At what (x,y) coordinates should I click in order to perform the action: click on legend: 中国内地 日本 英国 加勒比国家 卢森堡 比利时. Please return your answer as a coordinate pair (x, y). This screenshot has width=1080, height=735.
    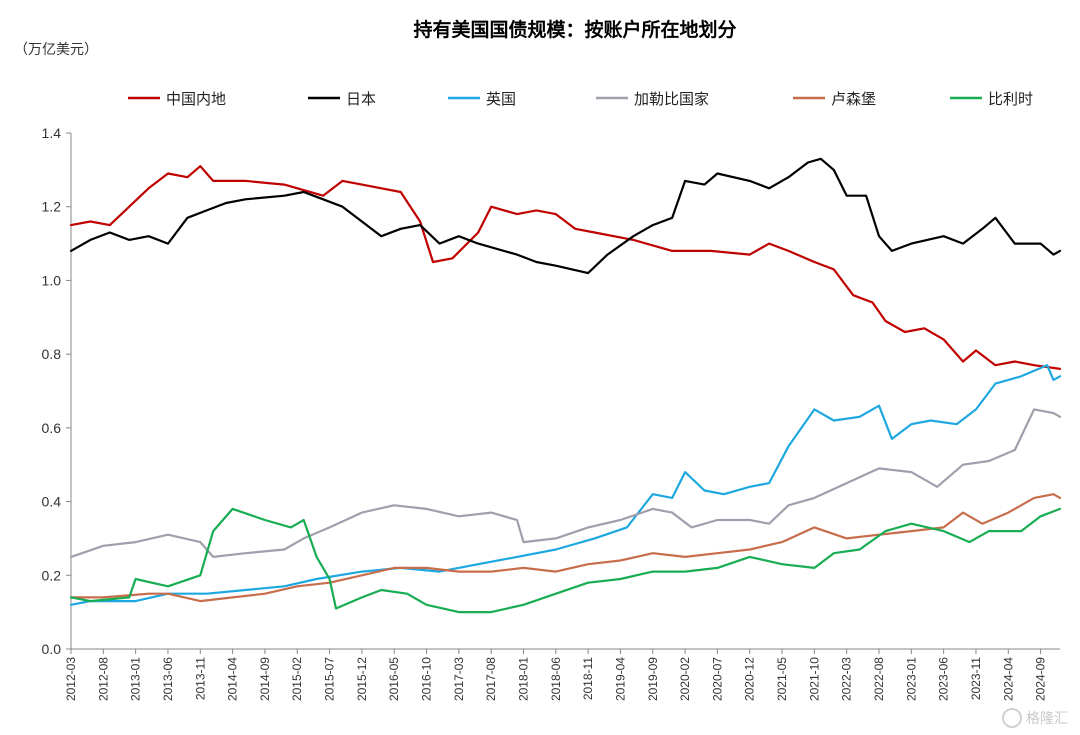
    Looking at the image, I should click on (580, 99).